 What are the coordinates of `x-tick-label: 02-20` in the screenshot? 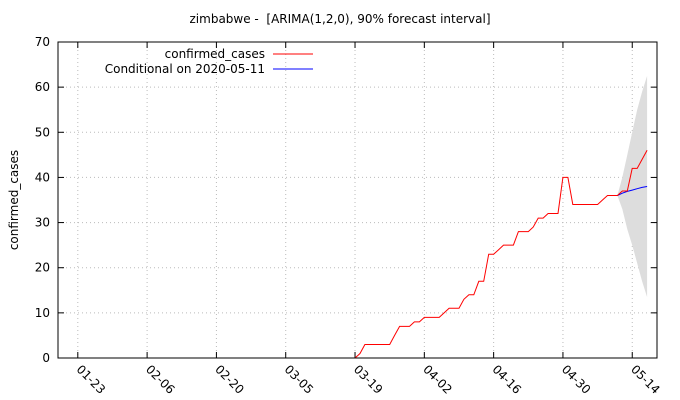 It's located at (229, 379).